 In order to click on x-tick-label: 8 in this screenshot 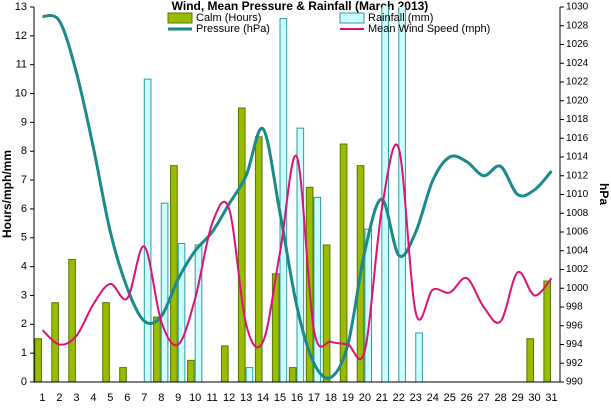, I will do `click(161, 398)`.